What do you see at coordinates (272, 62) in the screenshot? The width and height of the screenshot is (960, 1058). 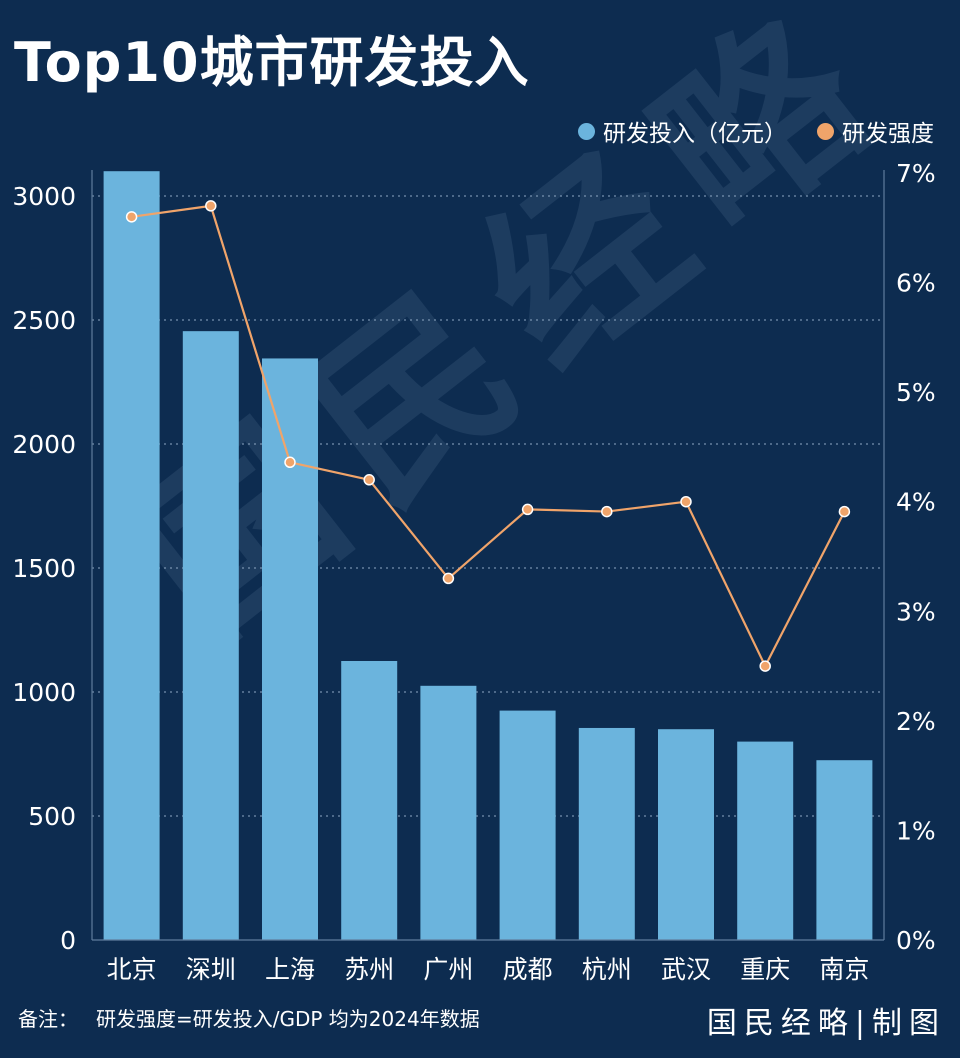 I see `page-title: Top10城市研发投入` at bounding box center [272, 62].